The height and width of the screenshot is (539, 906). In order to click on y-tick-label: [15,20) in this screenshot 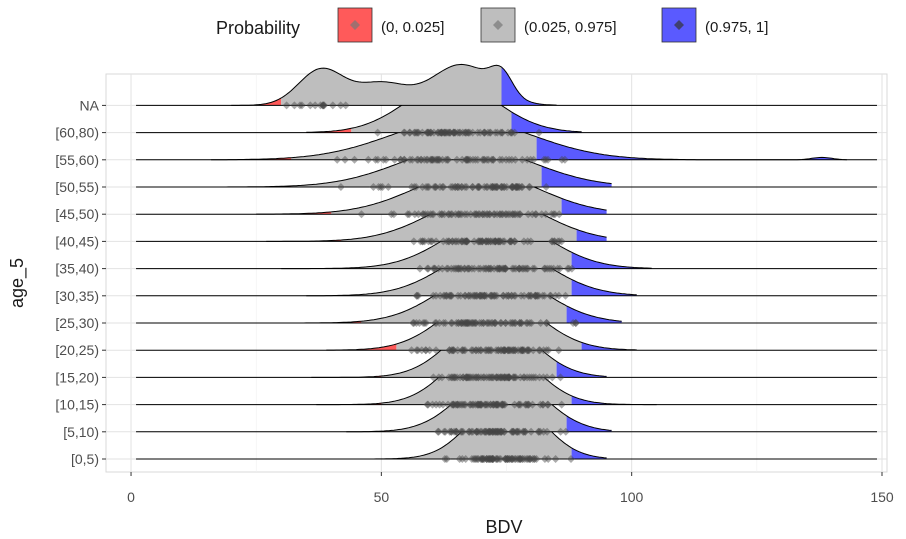, I will do `click(77, 377)`.